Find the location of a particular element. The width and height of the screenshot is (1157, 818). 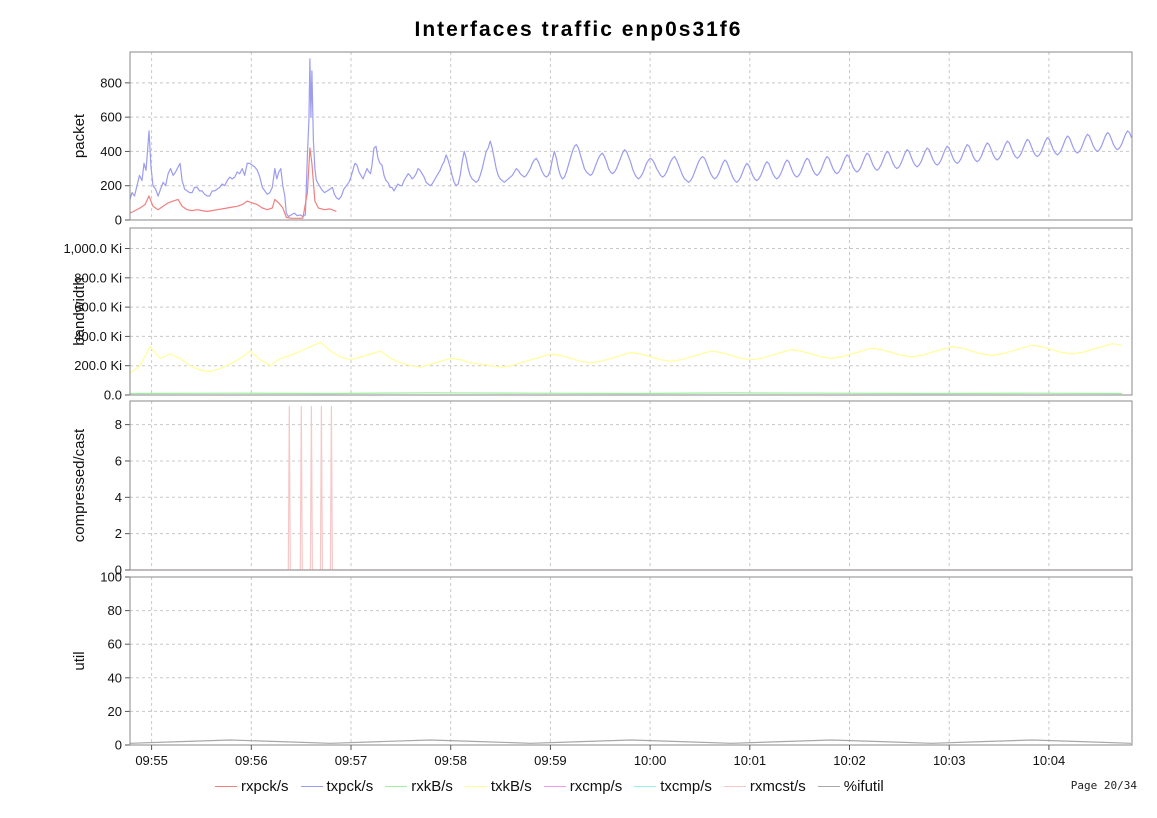

series-line-rxkb-s is located at coordinates (626, 393).